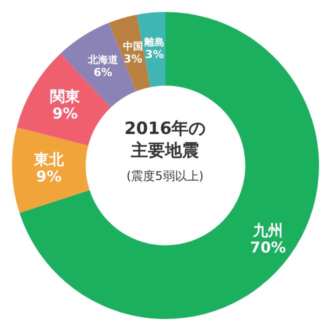 This screenshot has width=331, height=331. What do you see at coordinates (103, 72) in the screenshot?
I see `data-label: 6%` at bounding box center [103, 72].